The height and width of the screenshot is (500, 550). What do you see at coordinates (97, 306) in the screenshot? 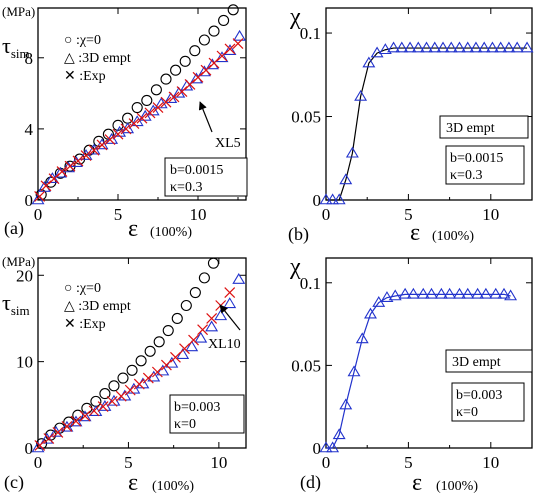
I see `legend-c-2: △ :3D empt` at bounding box center [97, 306].